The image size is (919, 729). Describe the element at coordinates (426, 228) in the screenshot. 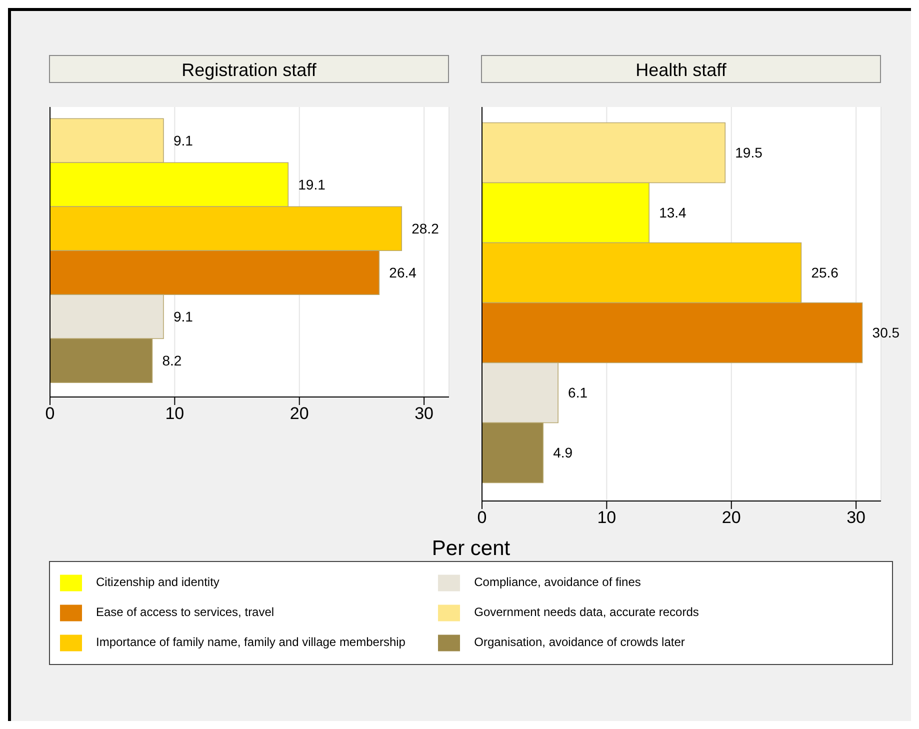

I see `data-label: 28.2` at that location.